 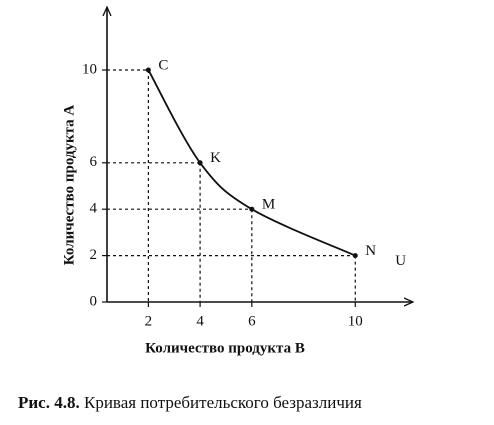 What do you see at coordinates (163, 65) in the screenshot?
I see `point-label: C` at bounding box center [163, 65].